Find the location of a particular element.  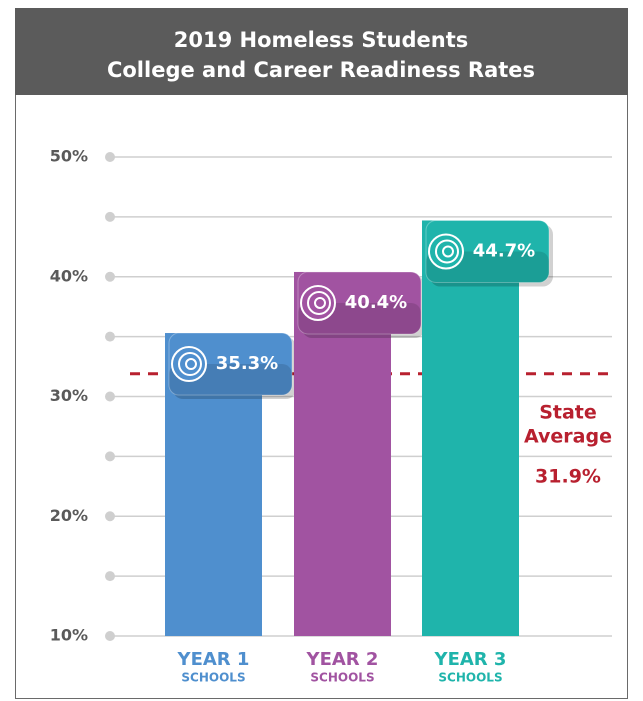

chart-title: 2019 Homeless Students is located at coordinates (321, 40).